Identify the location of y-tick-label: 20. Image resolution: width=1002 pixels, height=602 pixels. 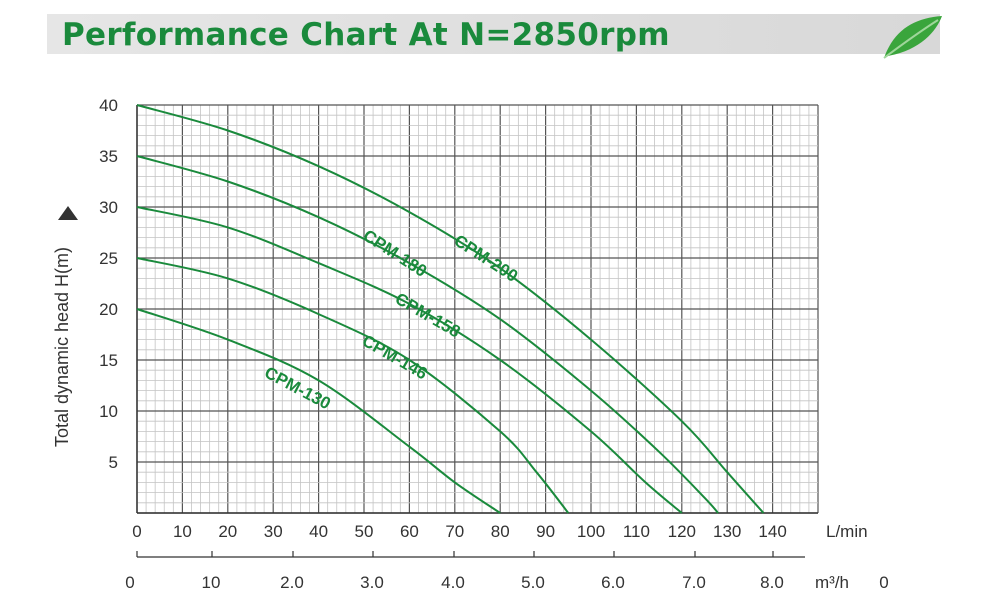
(108, 309).